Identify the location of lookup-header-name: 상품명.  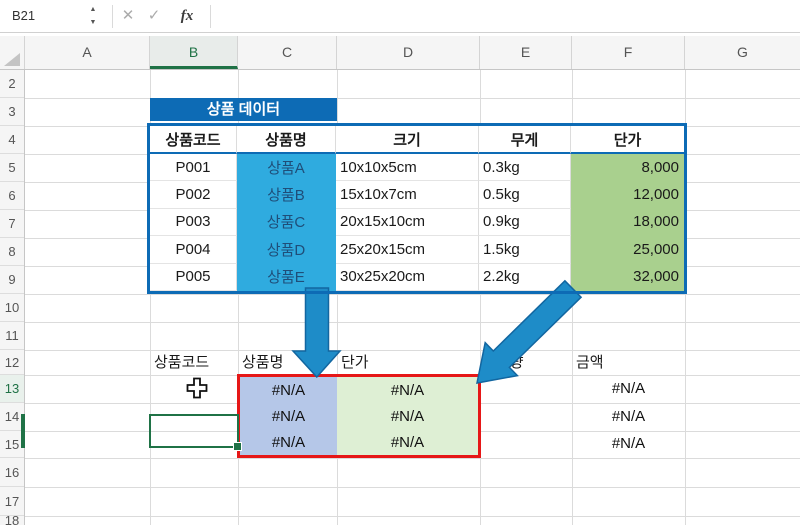
(263, 362).